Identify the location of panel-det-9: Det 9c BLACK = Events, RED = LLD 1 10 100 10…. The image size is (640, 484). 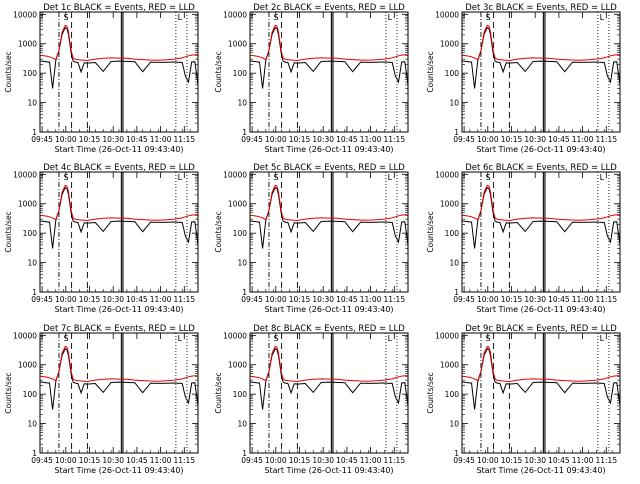
(523, 399).